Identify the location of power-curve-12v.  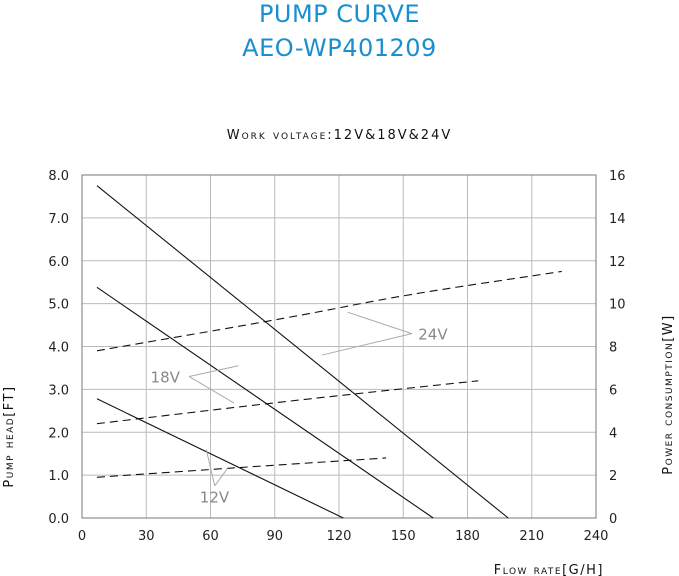
(241, 467).